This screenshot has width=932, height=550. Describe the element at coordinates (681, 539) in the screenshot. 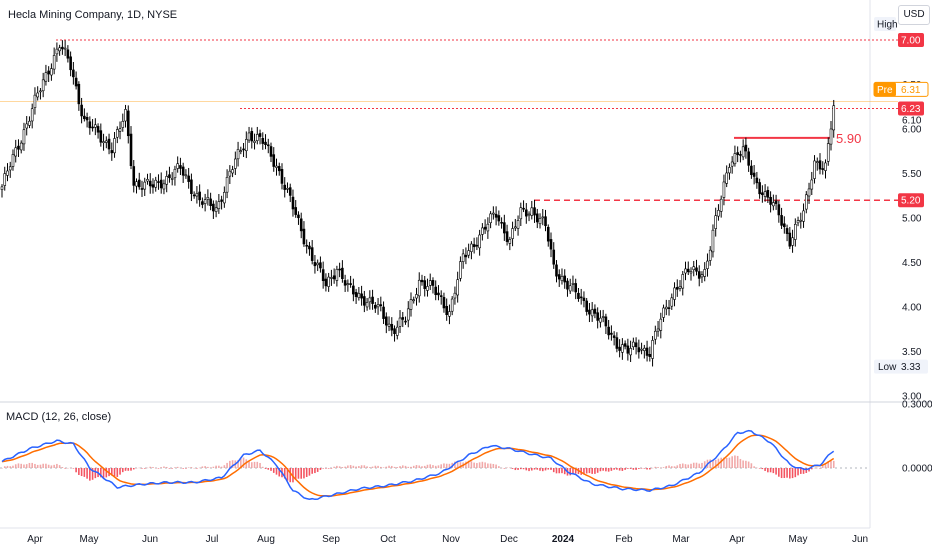

I see `time-tick-label: Mar` at that location.